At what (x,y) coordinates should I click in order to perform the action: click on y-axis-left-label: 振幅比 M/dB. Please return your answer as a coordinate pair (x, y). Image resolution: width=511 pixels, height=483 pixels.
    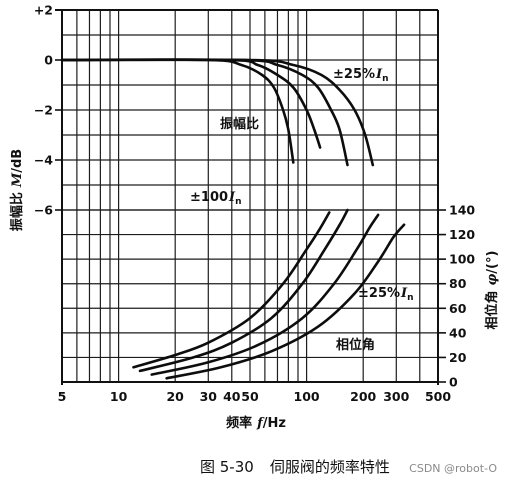
    Looking at the image, I should click on (17, 190).